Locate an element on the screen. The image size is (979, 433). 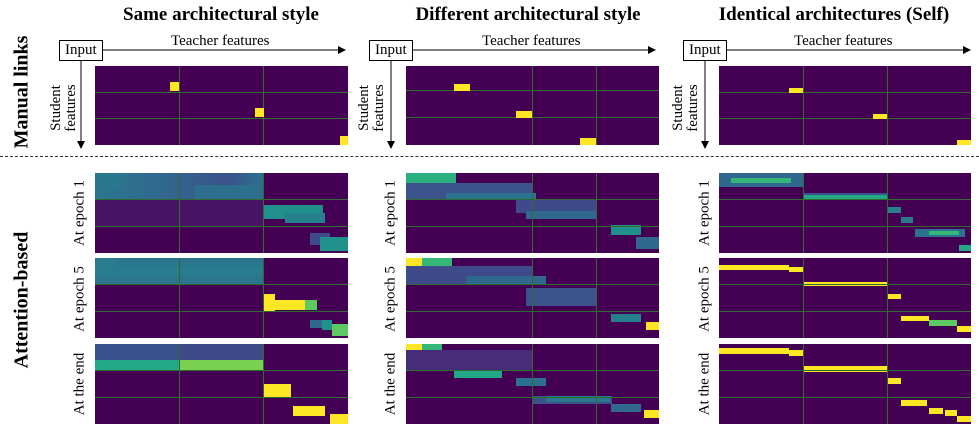
input-box-col2: Input is located at coordinates (391, 50).